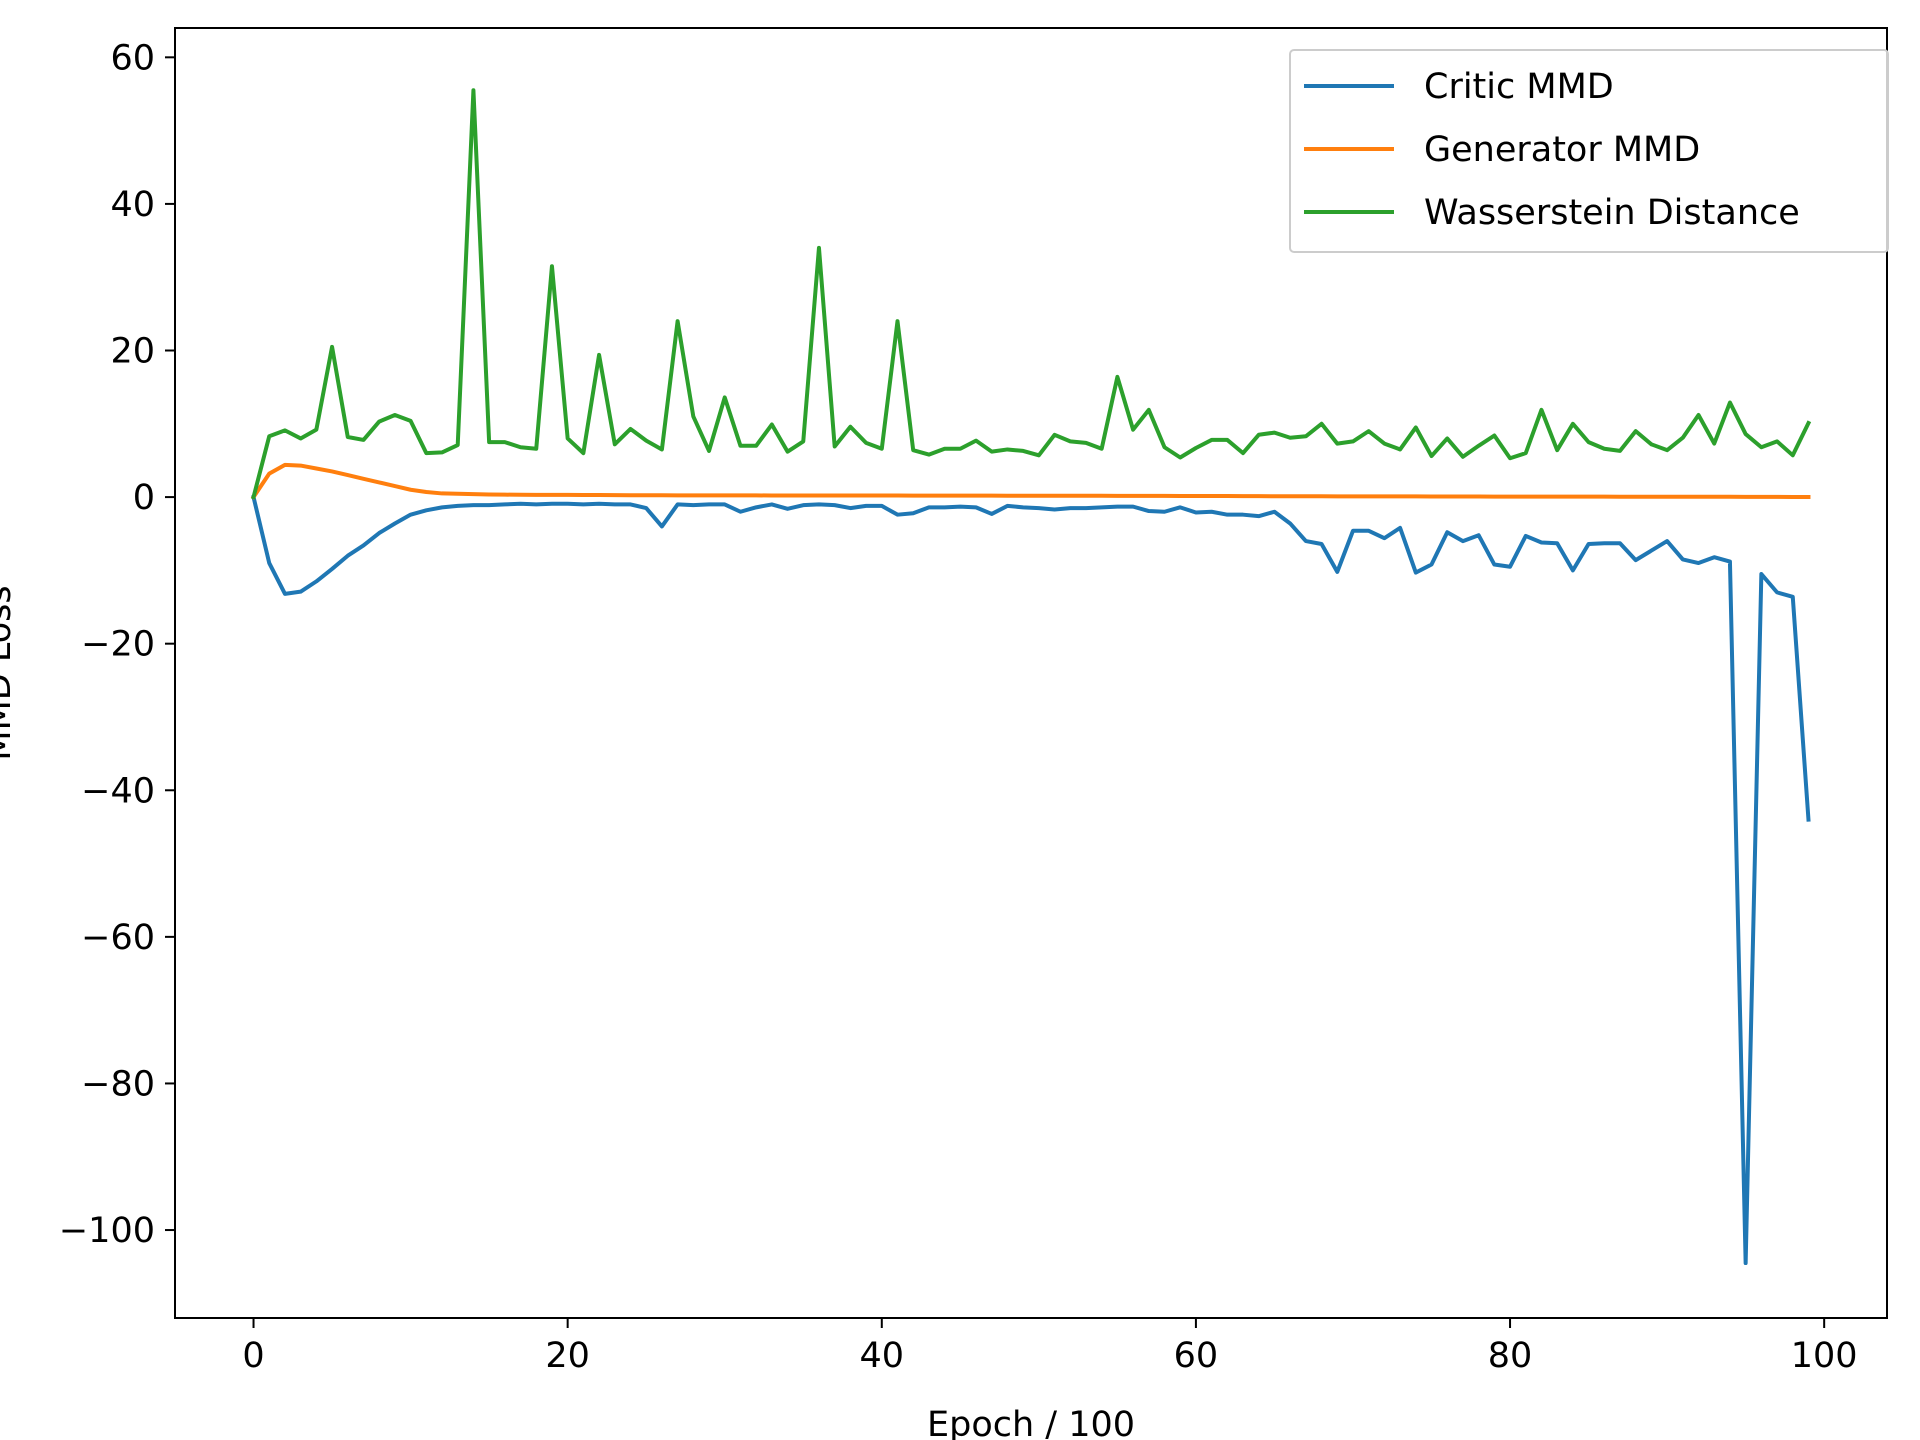  Describe the element at coordinates (9, 672) in the screenshot. I see `y-axis-label: MMD Loss` at that location.